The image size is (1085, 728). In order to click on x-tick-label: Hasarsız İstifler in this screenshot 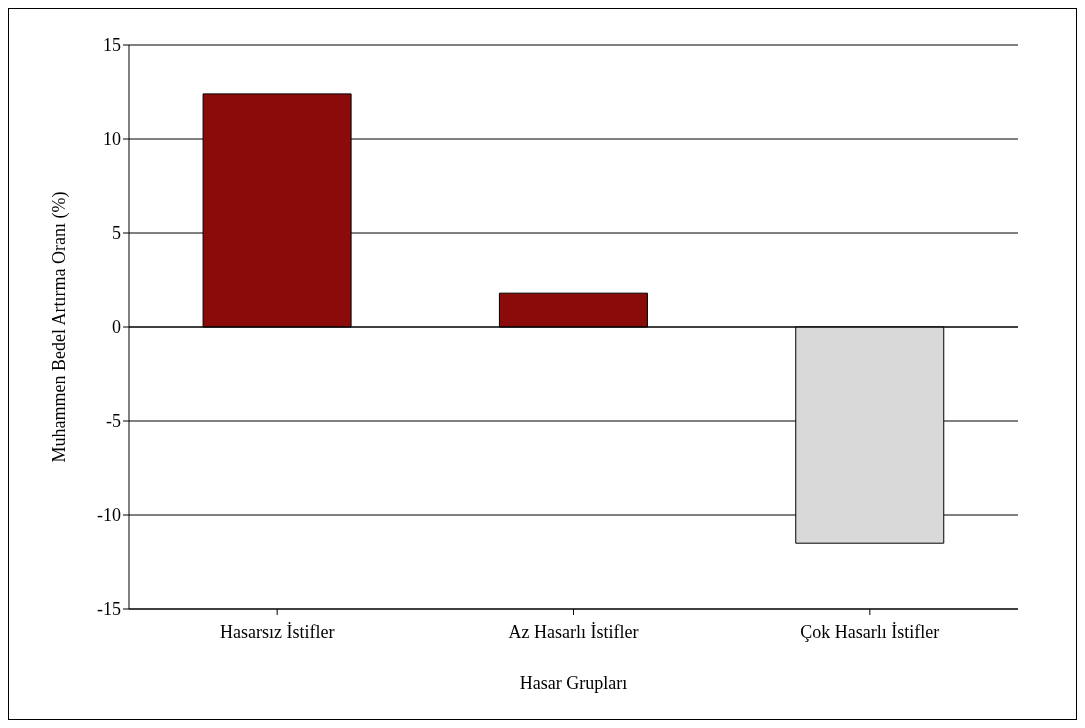, I will do `click(277, 631)`.